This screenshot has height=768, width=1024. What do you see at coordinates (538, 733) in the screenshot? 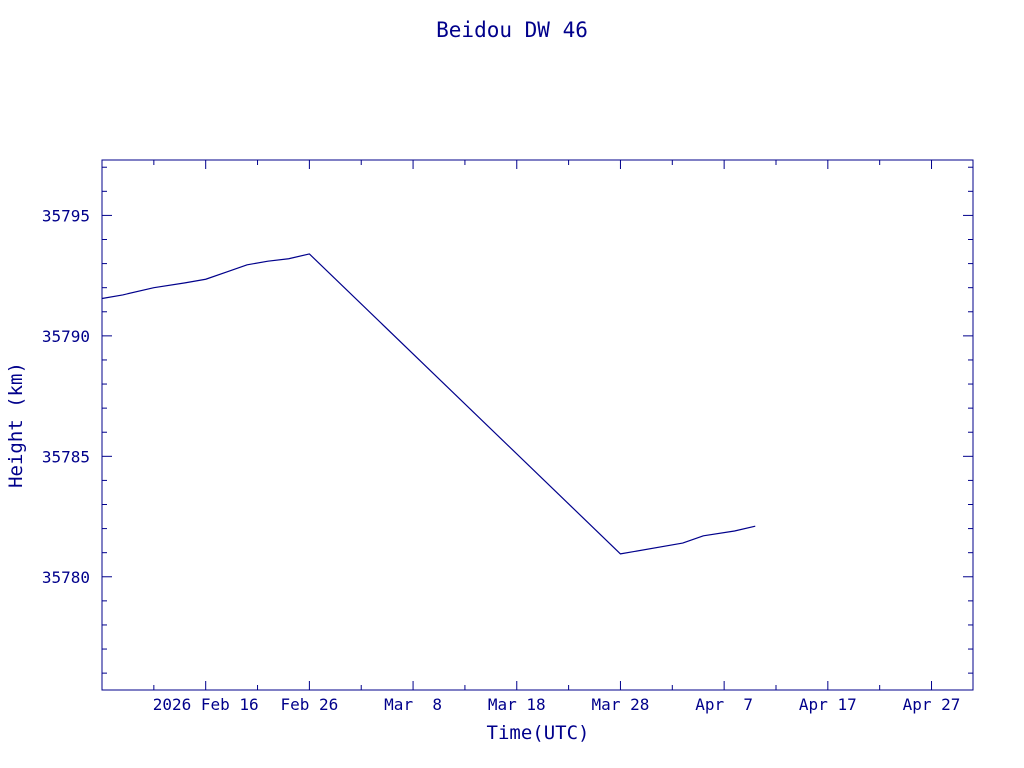
I see `x-axis-label: Time(UTC)` at bounding box center [538, 733].